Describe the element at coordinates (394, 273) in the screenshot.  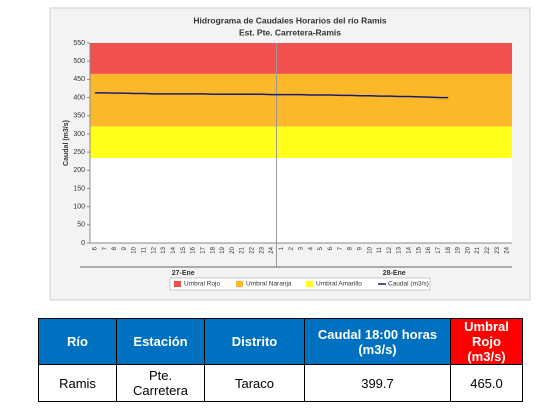
I see `group-label: 28-Ene` at that location.